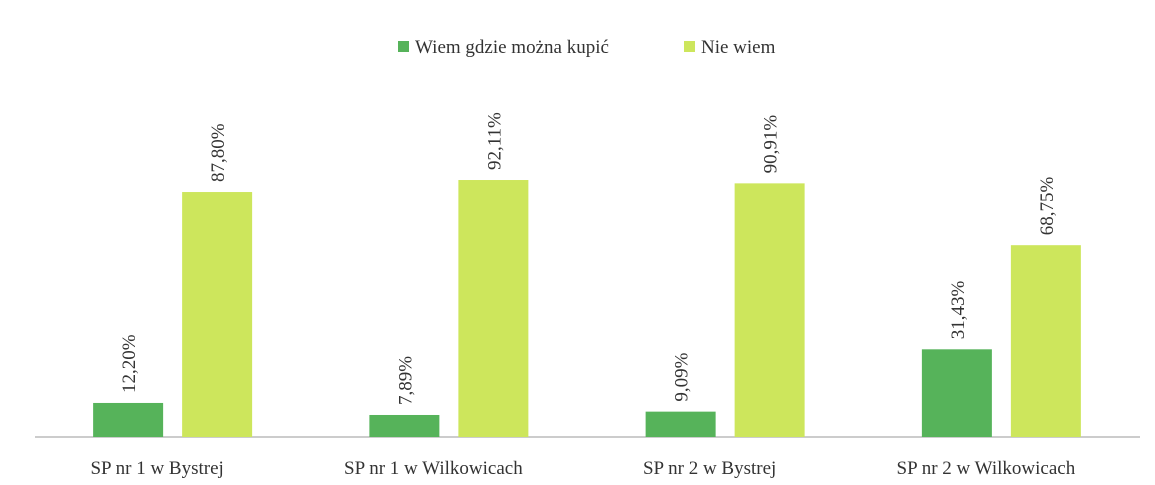 The image size is (1155, 485). I want to click on x-tick-label: SP nr 1 w Wilkowicach, so click(433, 468).